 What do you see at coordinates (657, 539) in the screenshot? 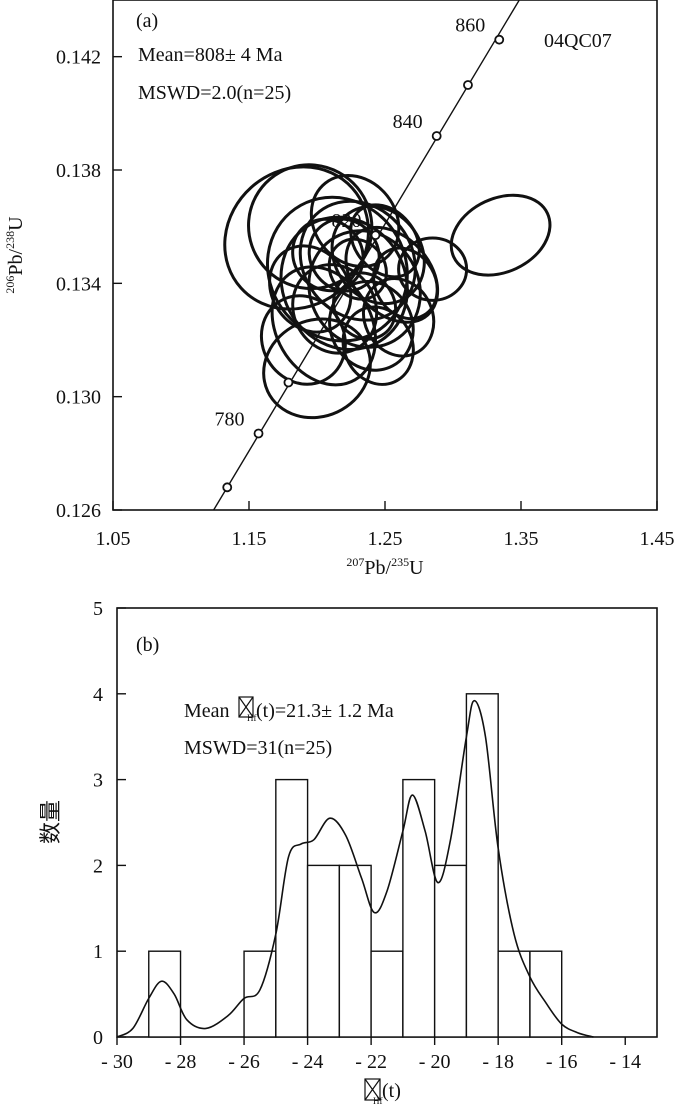
I see `x-tick-label: 1.45` at bounding box center [657, 539].